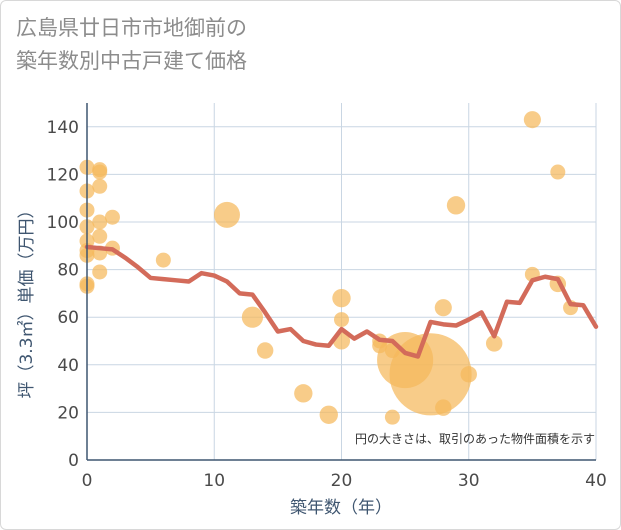  I want to click on x-tick-label-0: 0, so click(87, 481).